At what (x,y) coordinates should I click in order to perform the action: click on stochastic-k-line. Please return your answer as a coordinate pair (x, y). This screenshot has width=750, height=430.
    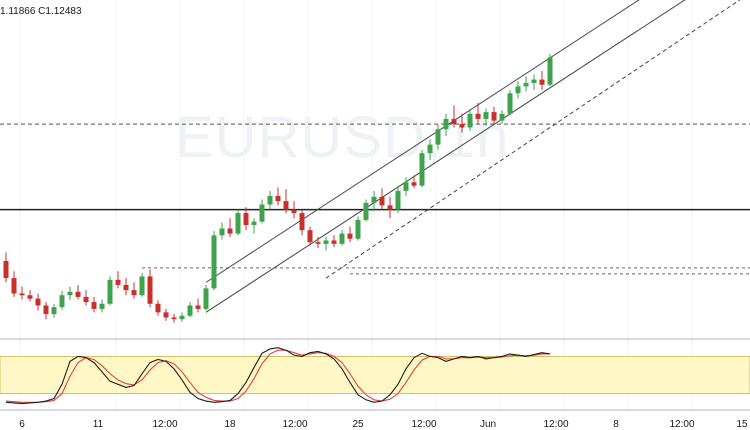
    Looking at the image, I should click on (278, 376).